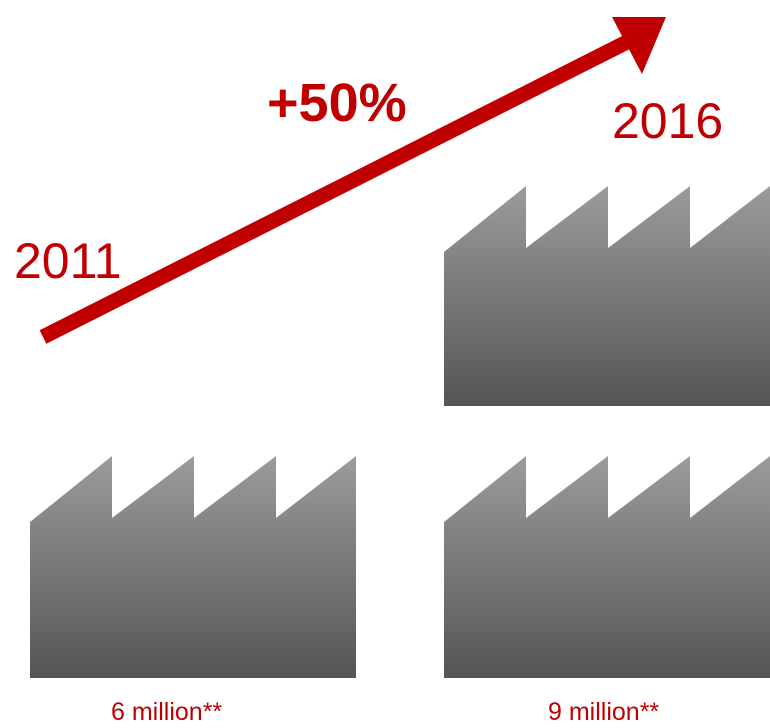 This screenshot has height=728, width=770. I want to click on year-end-label: 2016, so click(668, 121).